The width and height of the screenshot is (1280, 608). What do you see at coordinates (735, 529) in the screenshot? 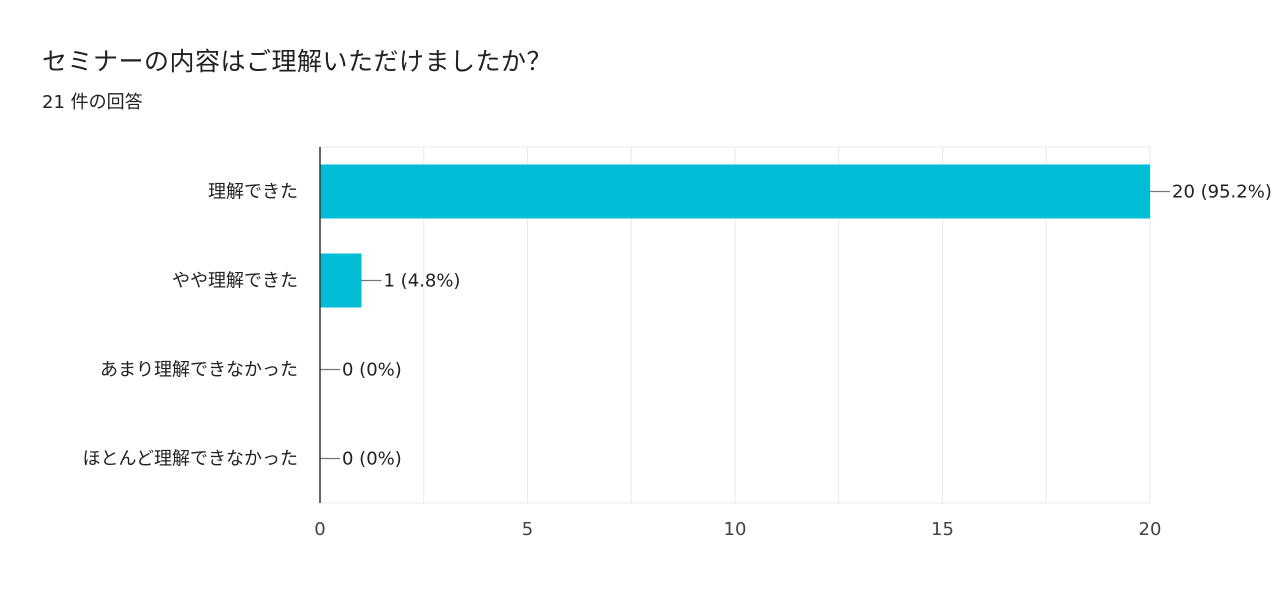
I see `x-tick-label: 10` at bounding box center [735, 529].